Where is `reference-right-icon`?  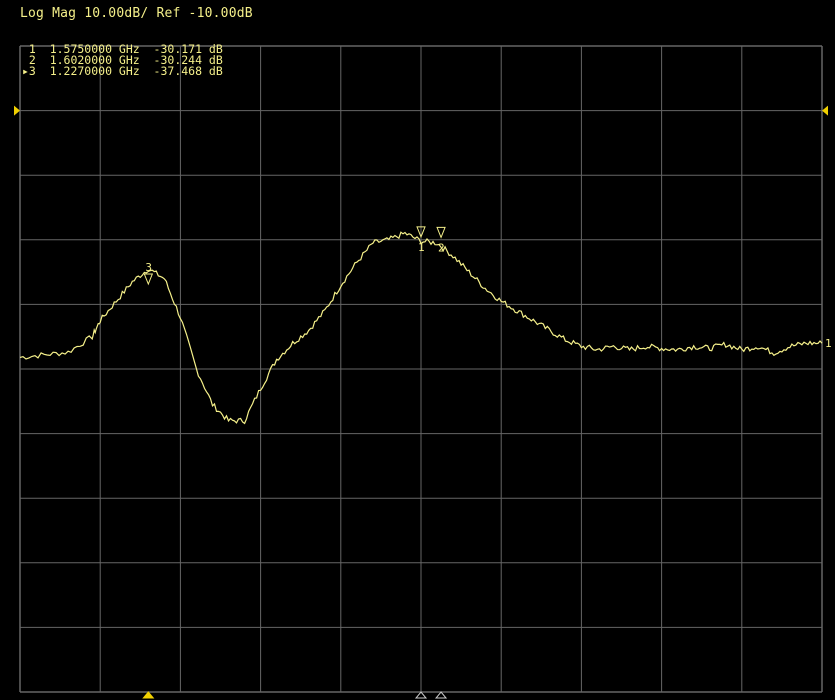 reference-right-icon is located at coordinates (825, 110).